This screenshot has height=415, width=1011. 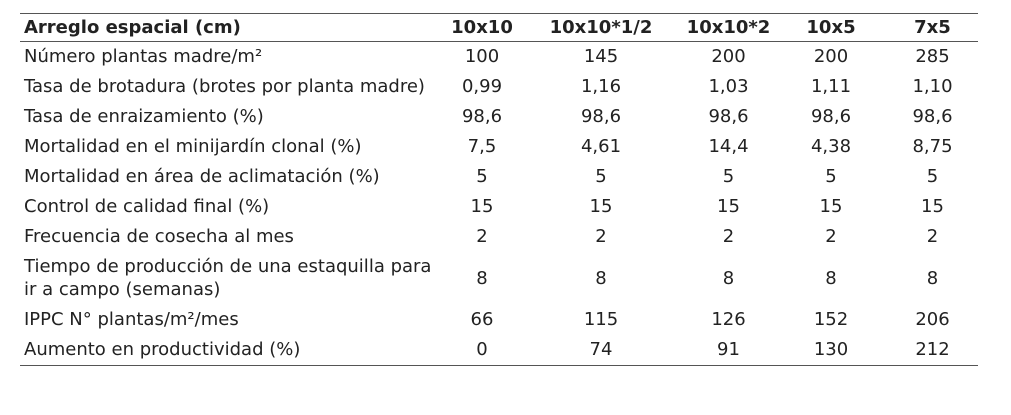 I want to click on header-cell: Arreglo espacial (cm), so click(x=231, y=27).